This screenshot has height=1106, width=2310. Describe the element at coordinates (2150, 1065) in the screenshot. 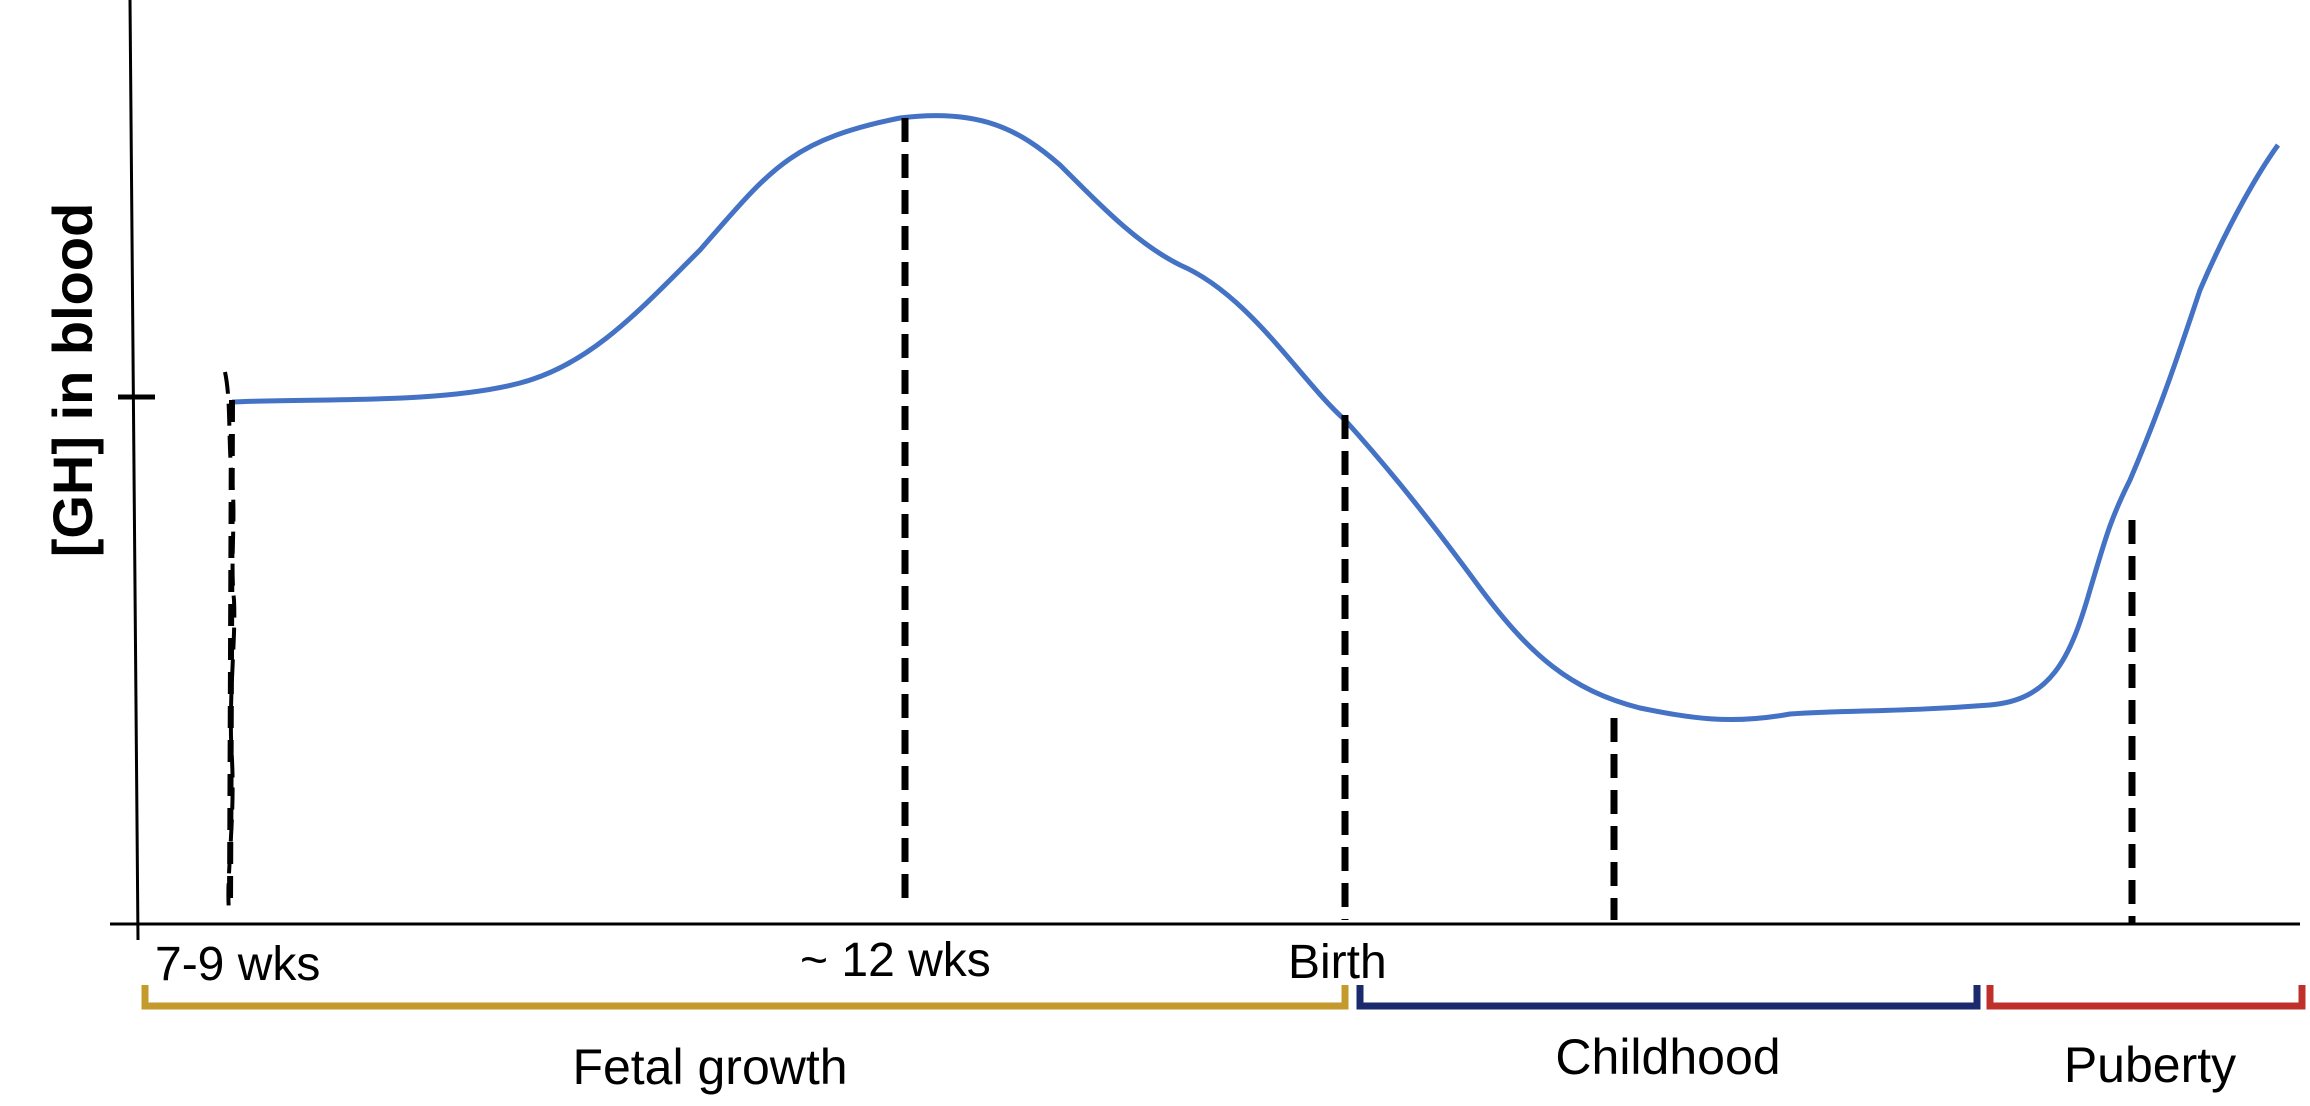

I see `phase-label-puberty: Puberty` at that location.